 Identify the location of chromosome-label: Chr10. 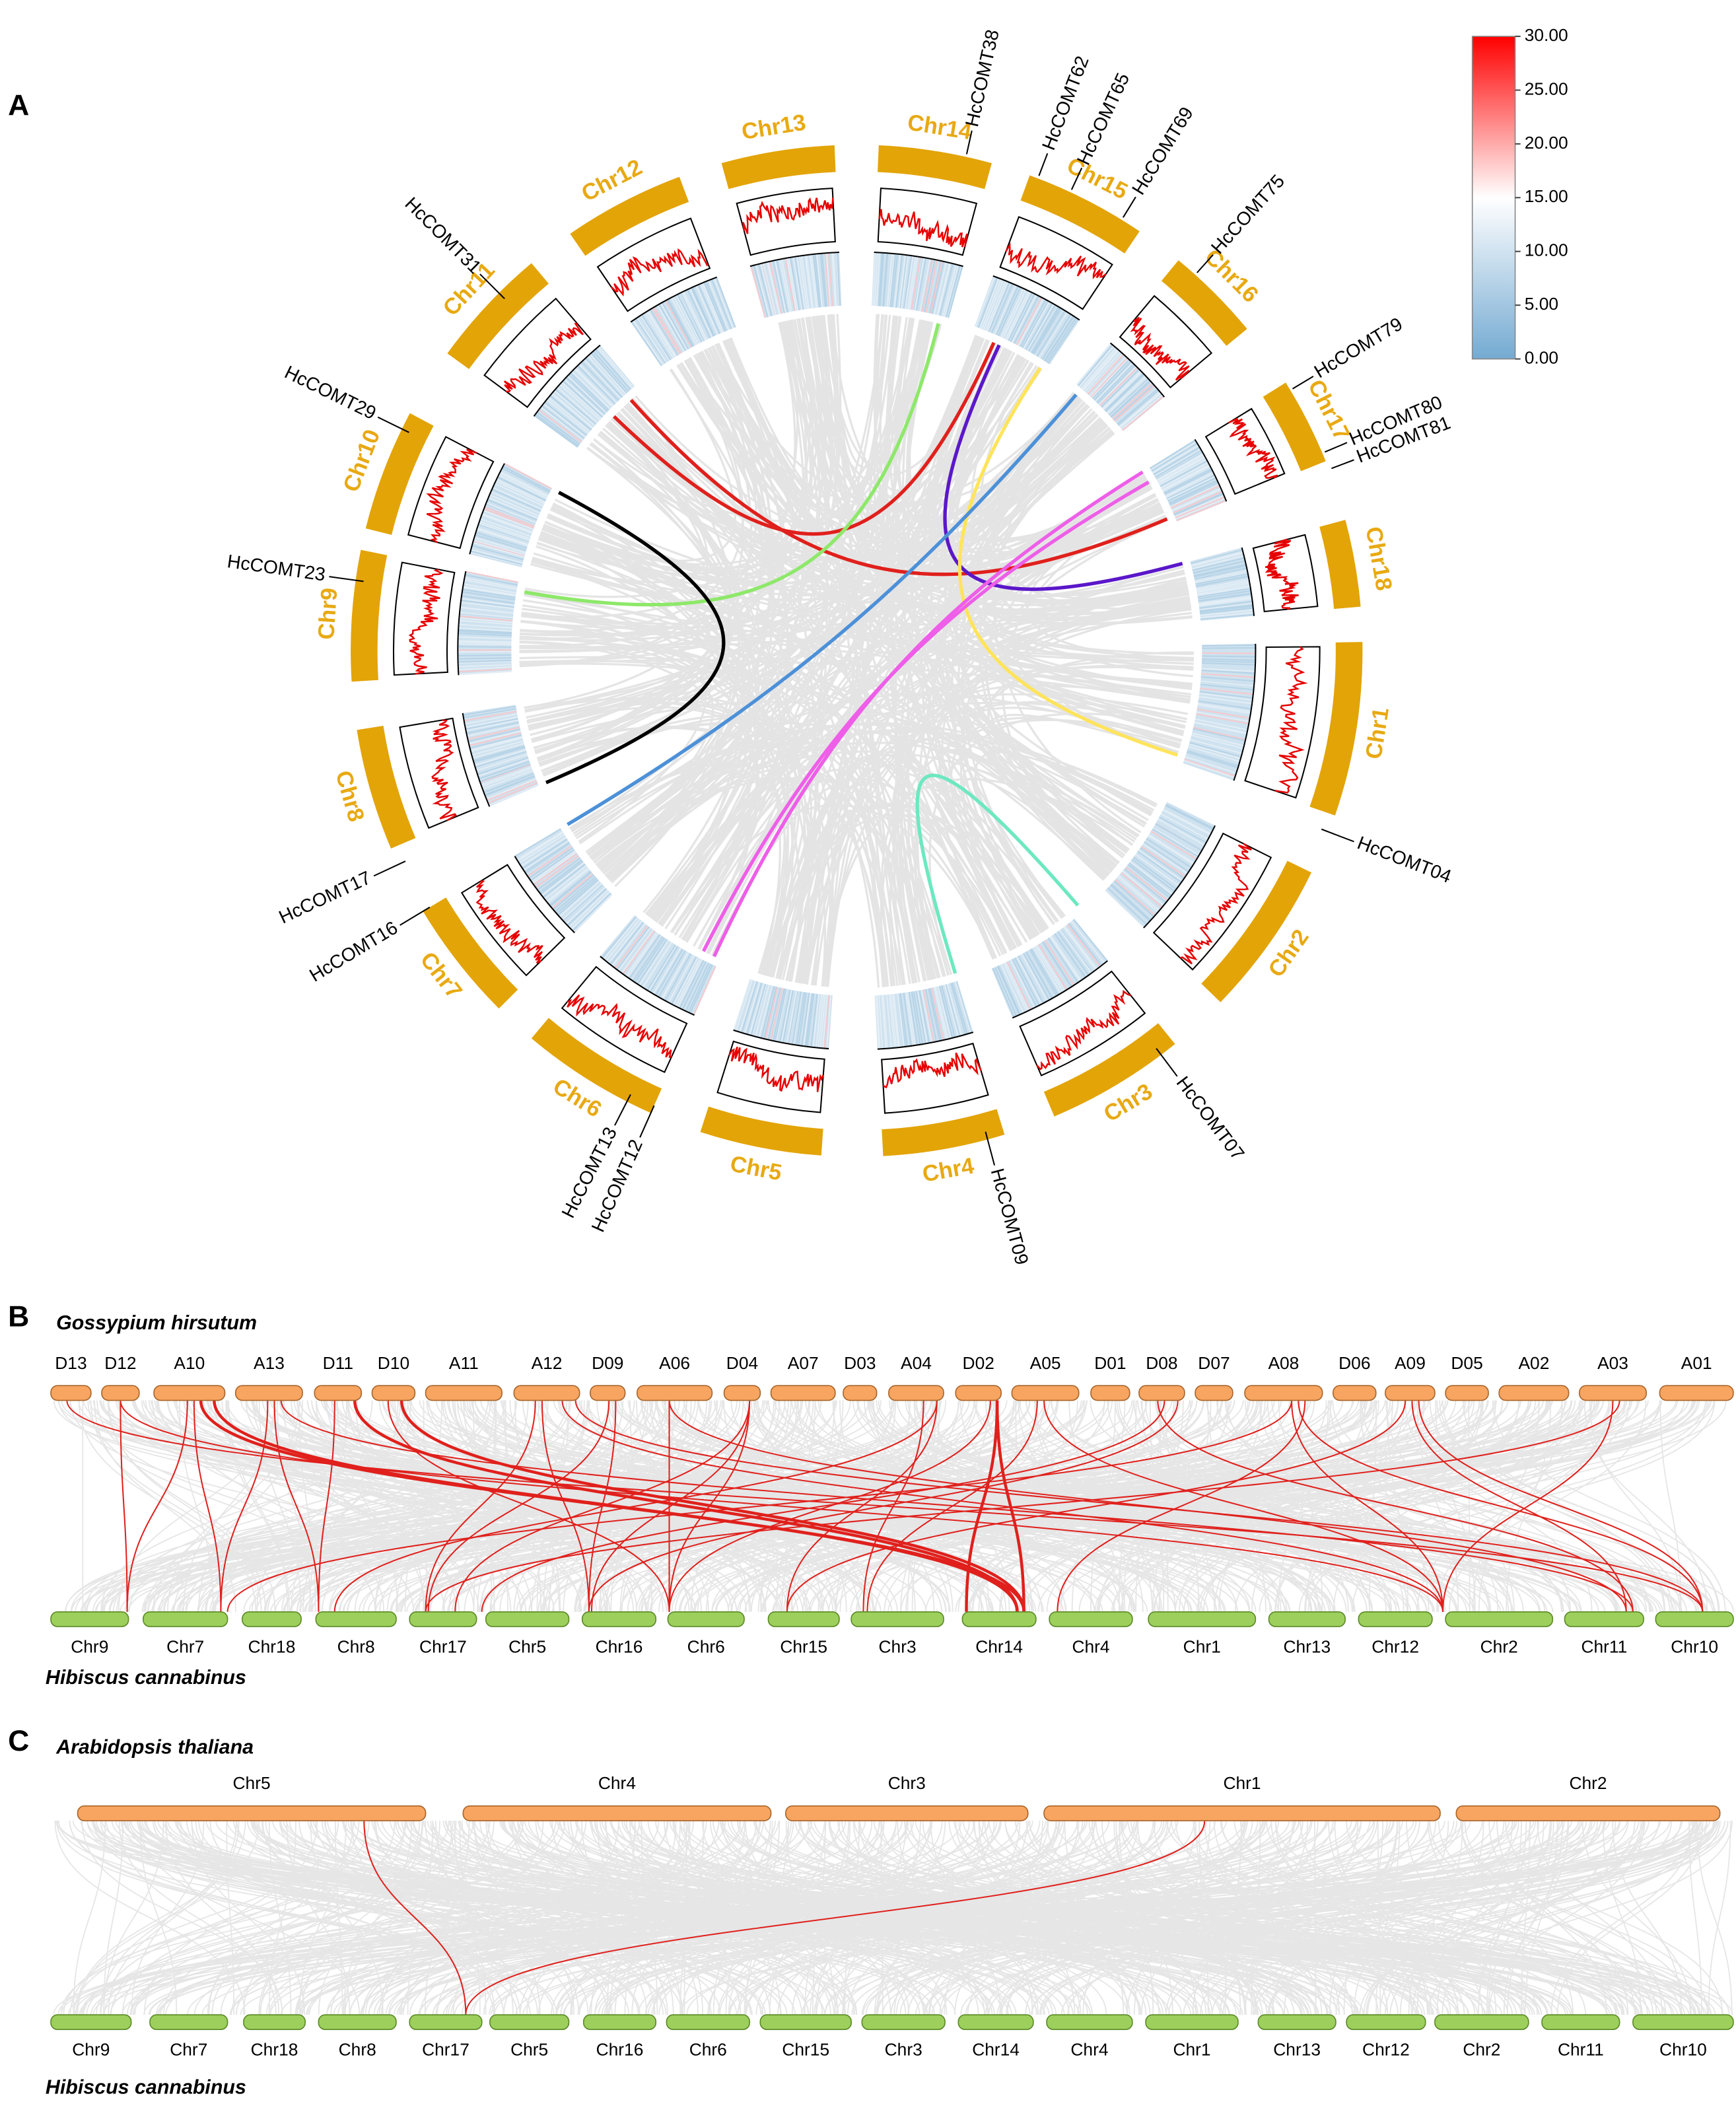
(1694, 1646).